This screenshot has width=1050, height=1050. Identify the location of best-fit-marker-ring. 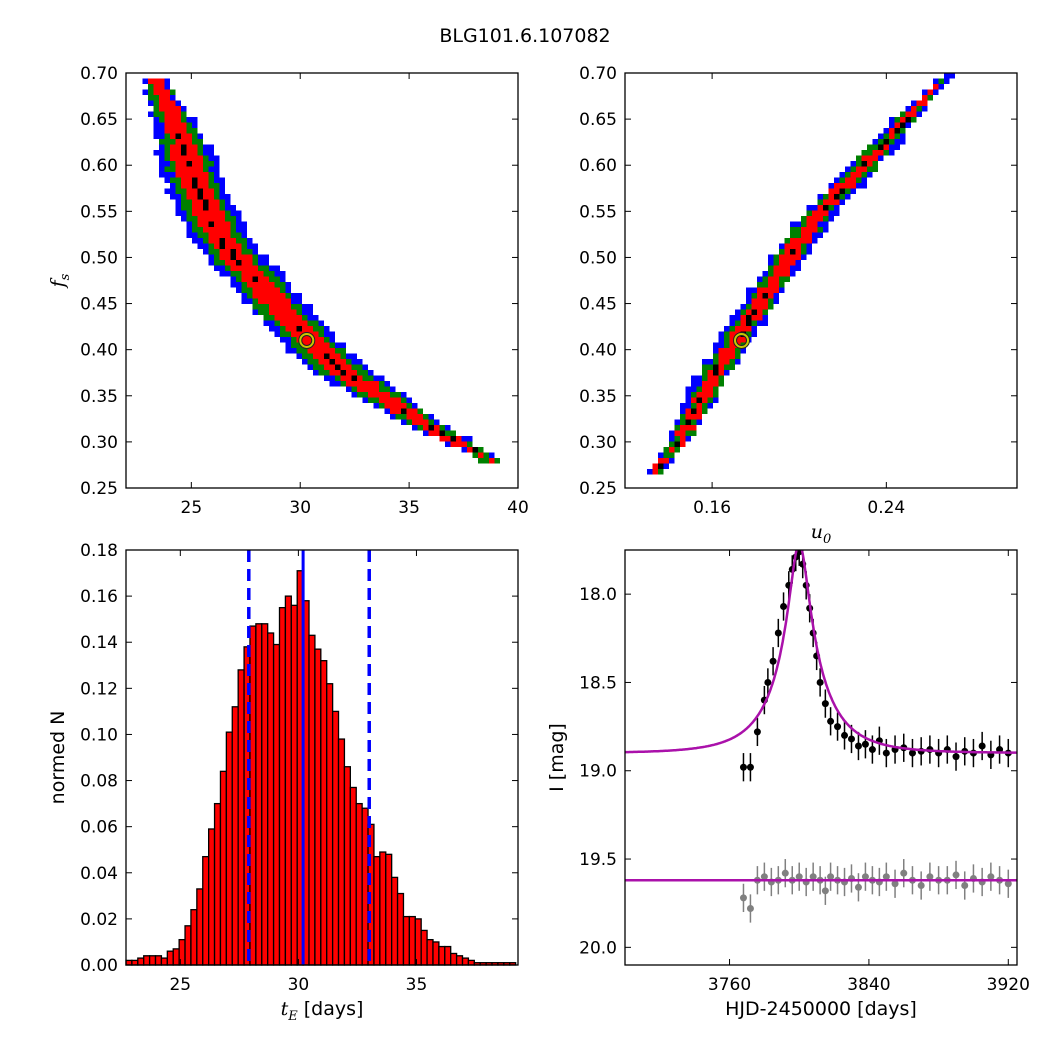
(307, 340).